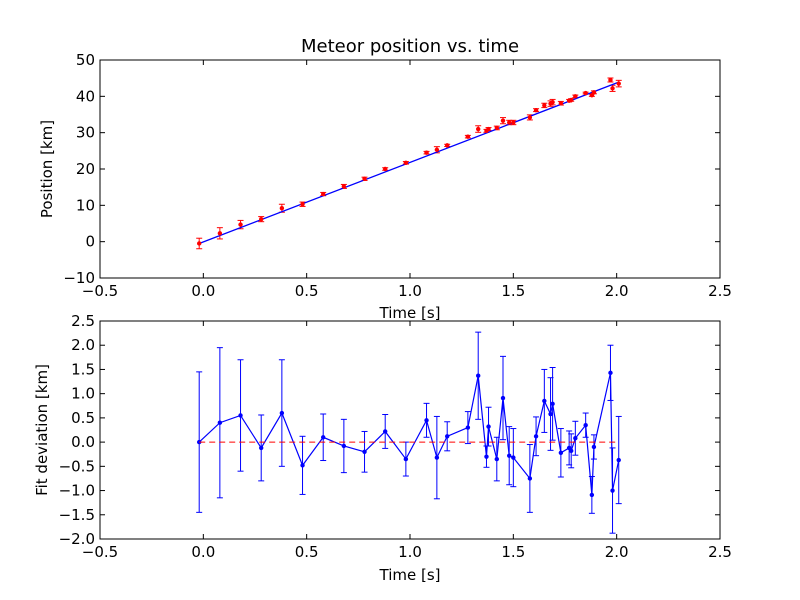 Image resolution: width=800 pixels, height=600 pixels. I want to click on y-tick-label: −2.0, so click(77, 539).